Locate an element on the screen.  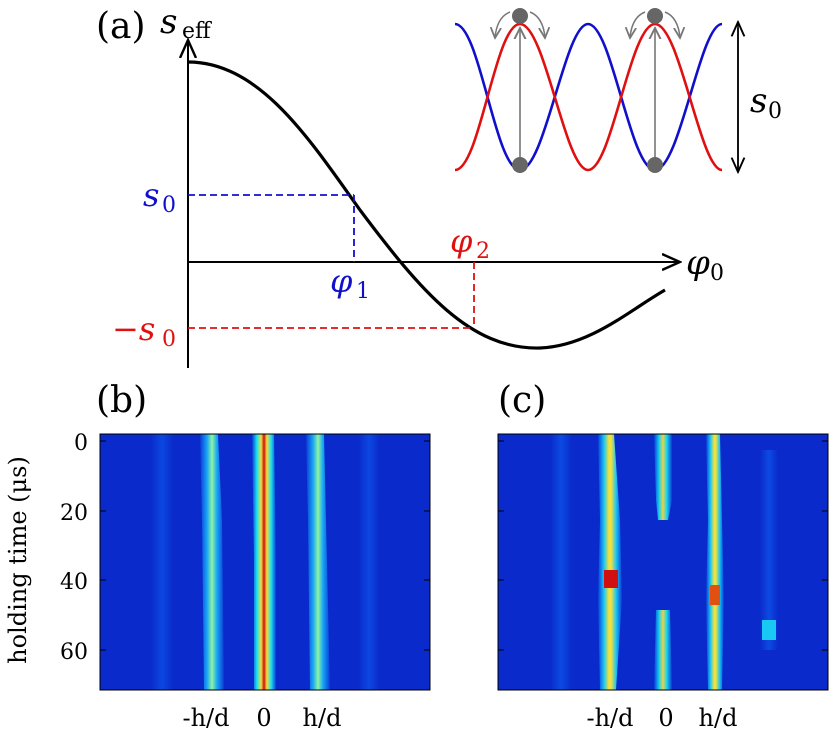
lattice-inset: s 0 is located at coordinates (618, 90).